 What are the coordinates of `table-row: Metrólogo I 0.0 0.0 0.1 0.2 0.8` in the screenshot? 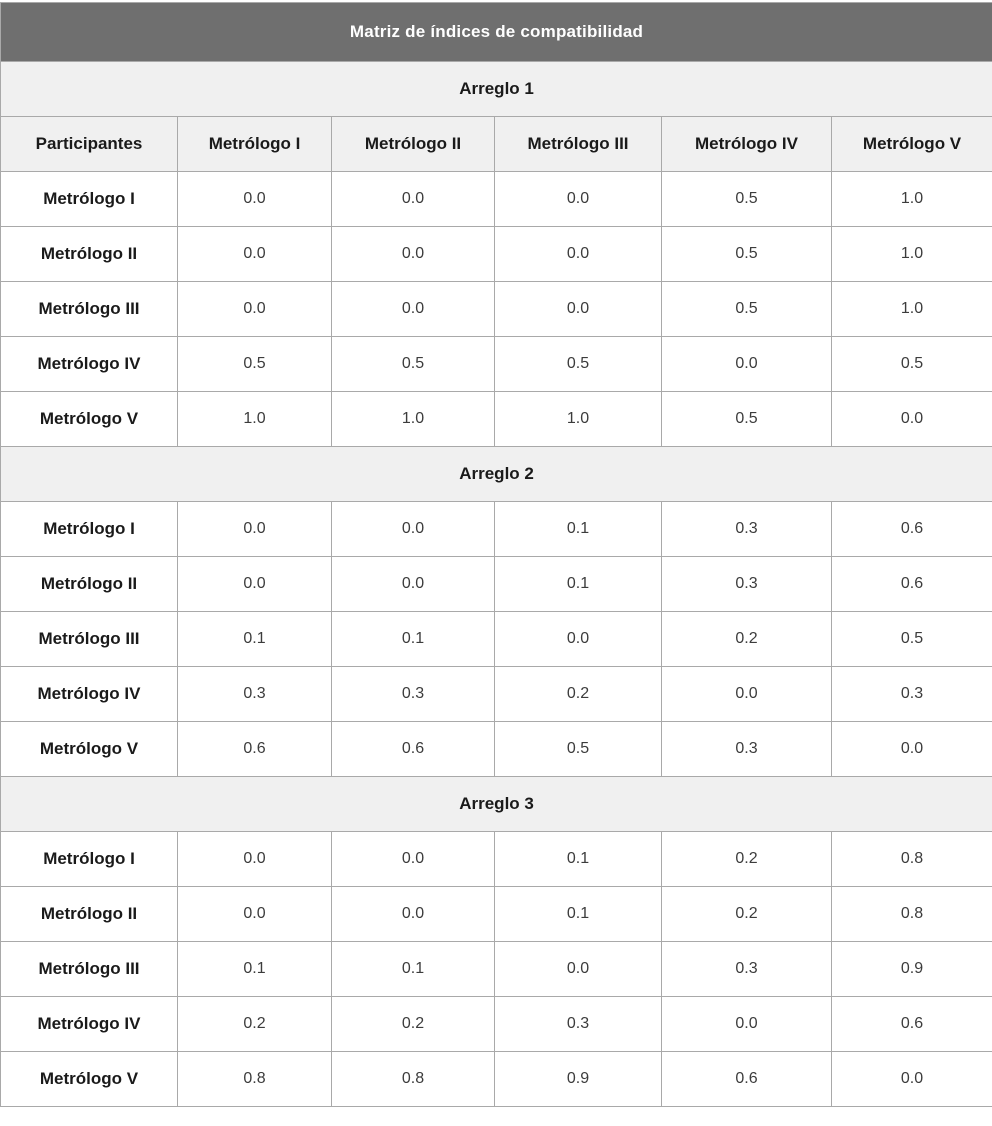 It's located at (496, 859).